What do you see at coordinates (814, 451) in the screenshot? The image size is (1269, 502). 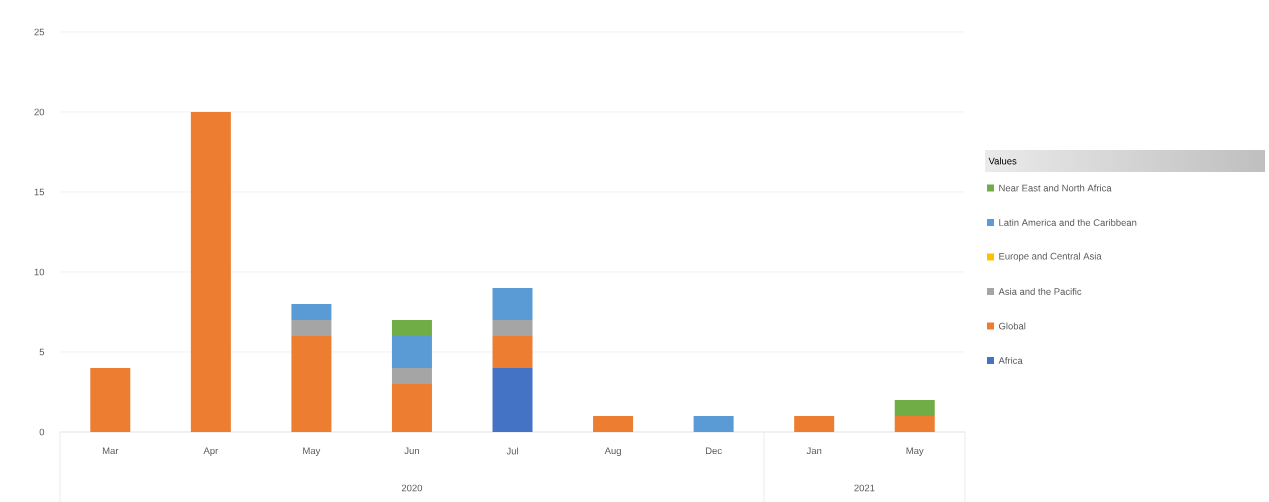 I see `x-tick-label: Jan` at bounding box center [814, 451].